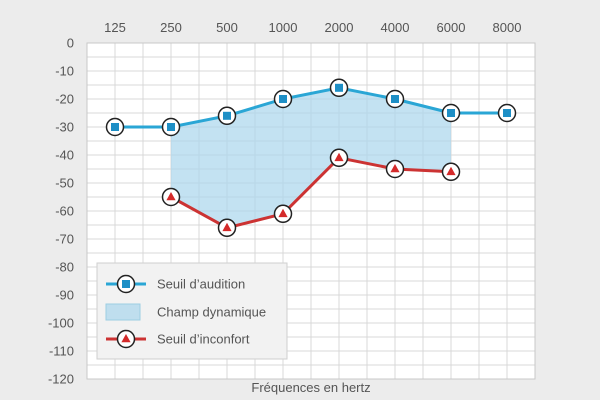 The width and height of the screenshot is (600, 400). What do you see at coordinates (311, 193) in the screenshot?
I see `discomfort-threshold-line` at bounding box center [311, 193].